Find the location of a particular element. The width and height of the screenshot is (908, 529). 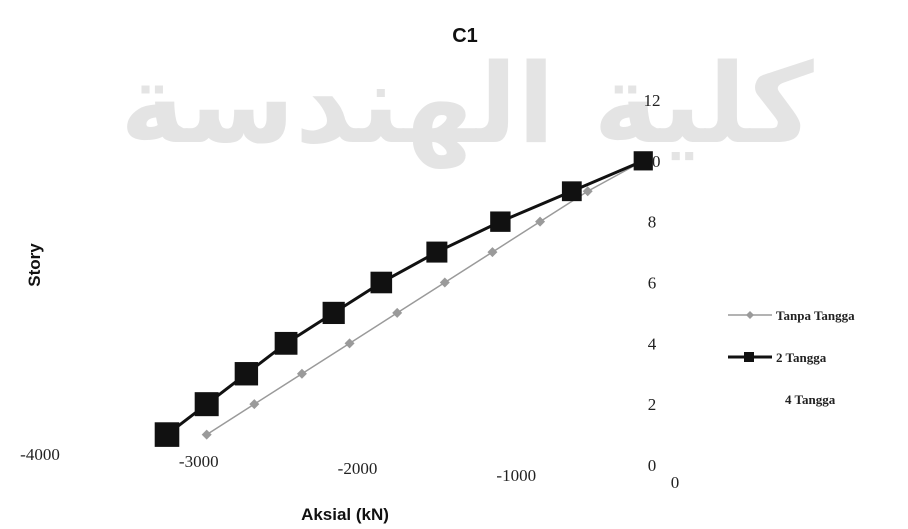

x-tick-label: -1000 is located at coordinates (516, 475).